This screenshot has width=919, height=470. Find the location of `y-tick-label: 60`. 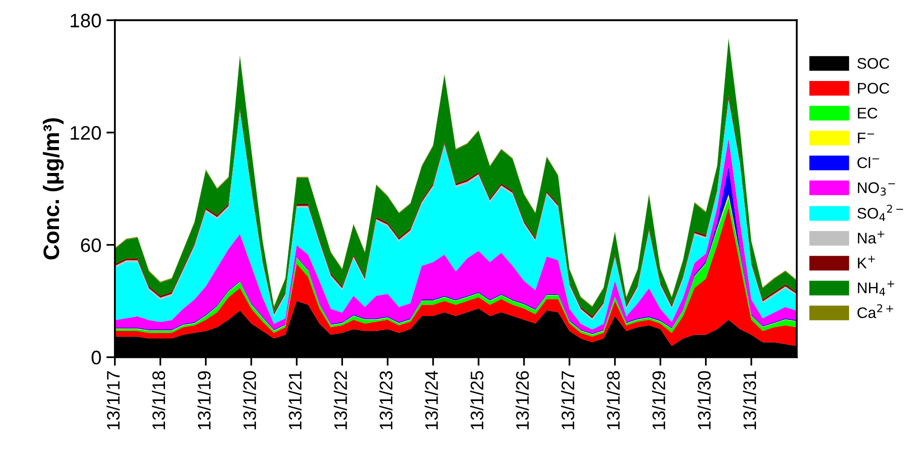

y-tick-label: 60 is located at coordinates (91, 245).